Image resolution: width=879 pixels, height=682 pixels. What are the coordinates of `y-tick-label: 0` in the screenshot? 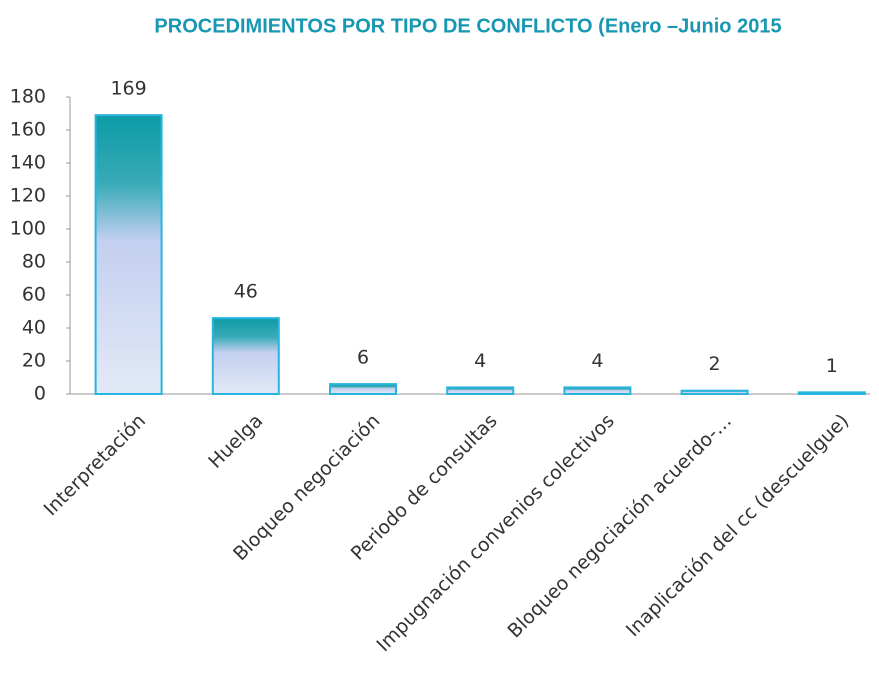 It's located at (40, 394).